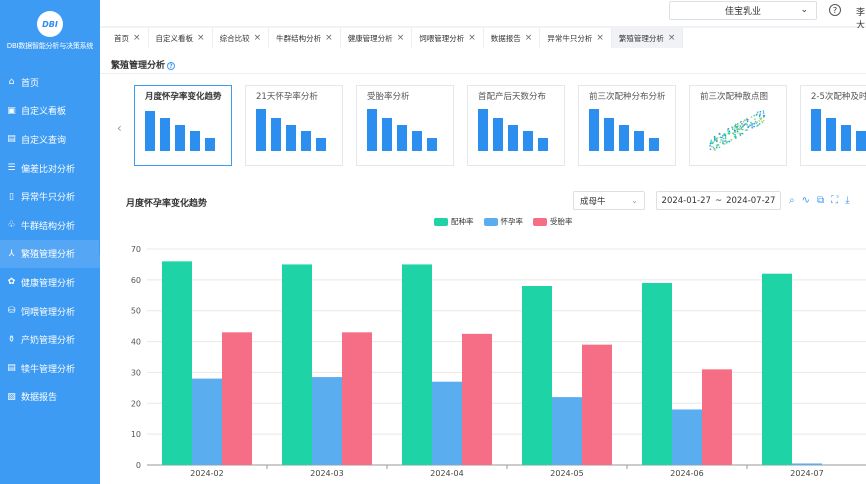 The image size is (866, 484). Describe the element at coordinates (287, 97) in the screenshot. I see `chart-card-title: 21天怀孕率分析` at that location.